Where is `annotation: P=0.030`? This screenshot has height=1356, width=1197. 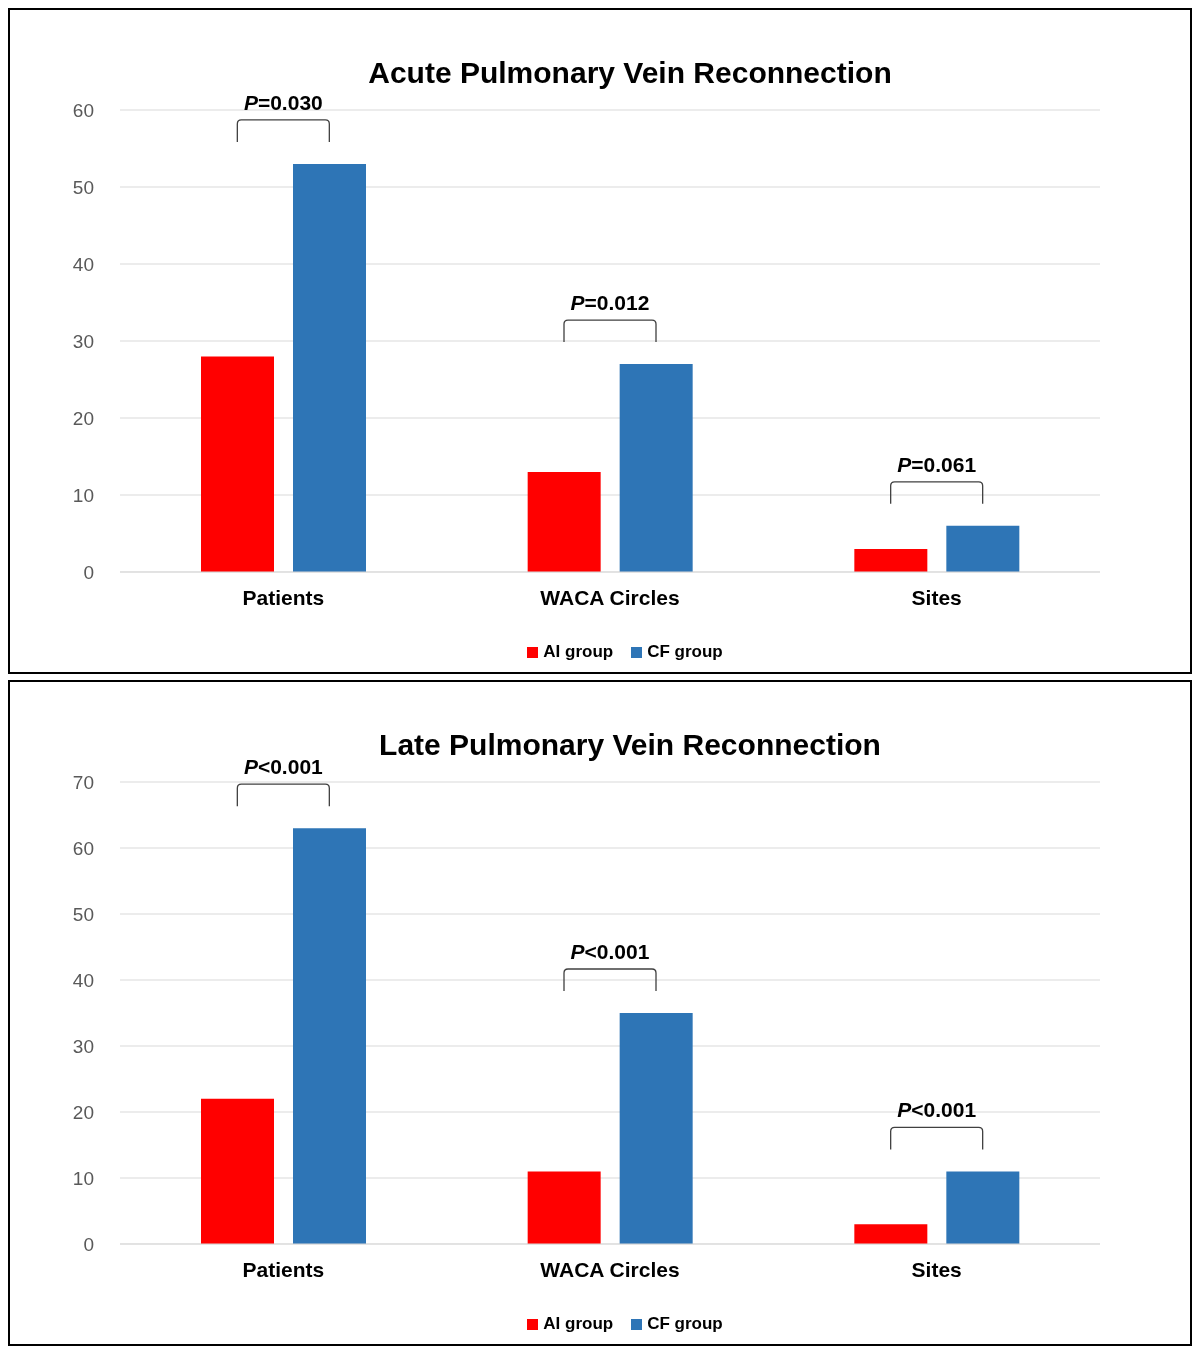
annotation: P=0.030 is located at coordinates (283, 102).